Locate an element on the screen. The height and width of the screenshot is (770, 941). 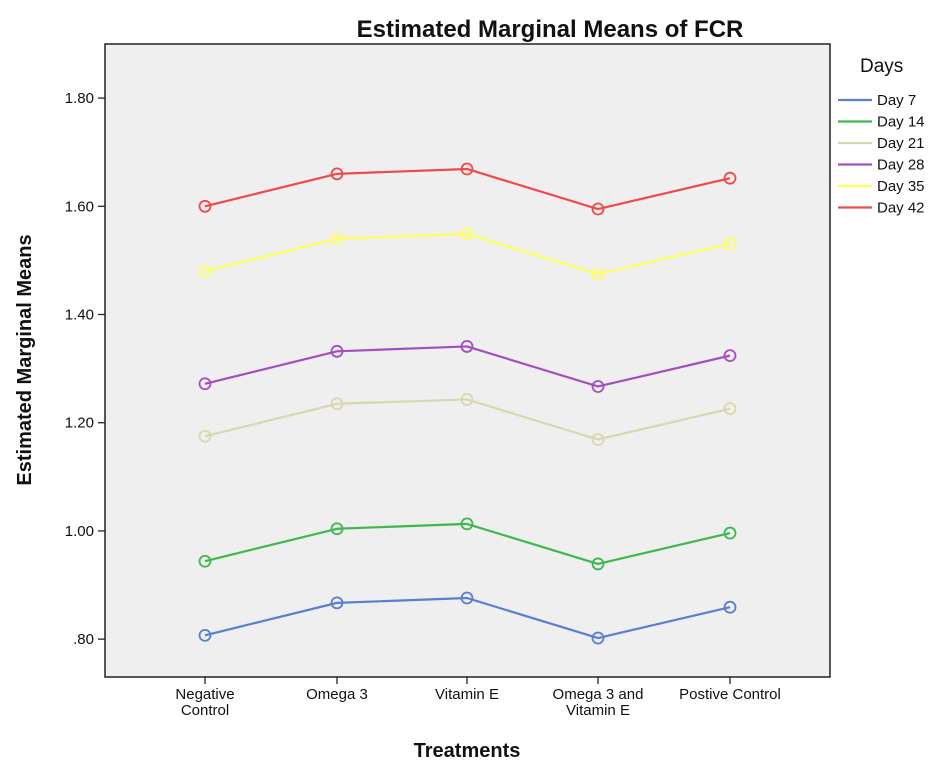
y-tick-label: 1.20 is located at coordinates (79, 423).